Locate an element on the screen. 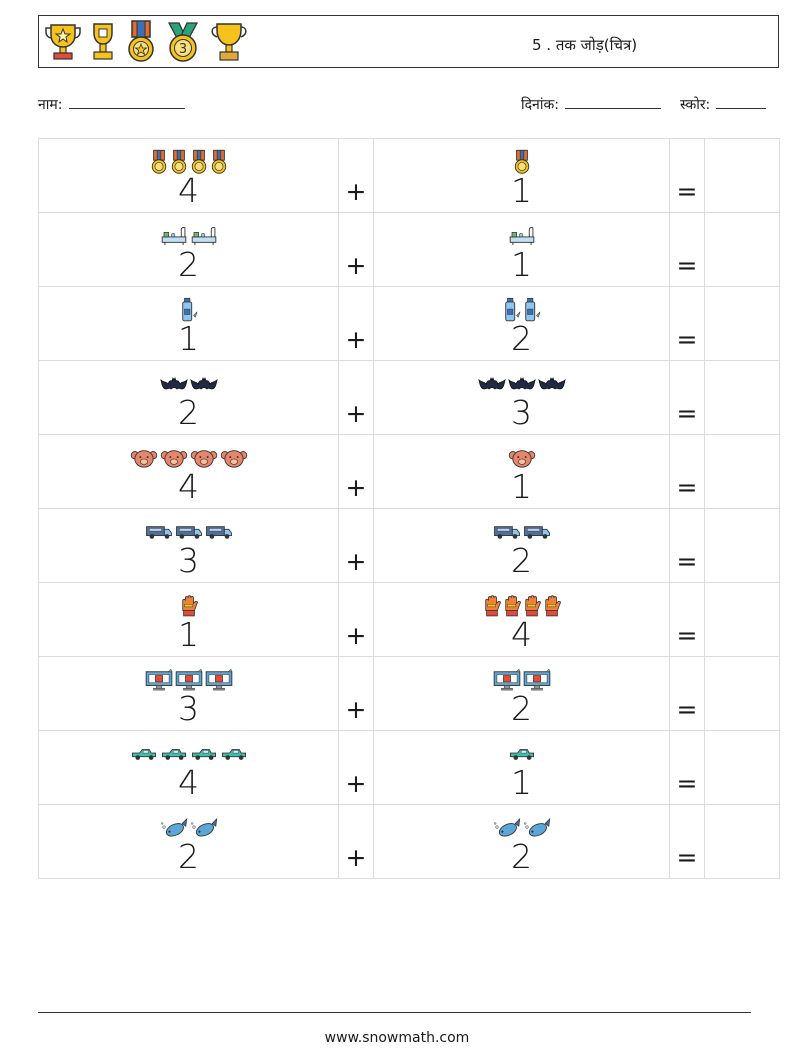 The image size is (794, 1053). name-field: नाम: is located at coordinates (111, 104).